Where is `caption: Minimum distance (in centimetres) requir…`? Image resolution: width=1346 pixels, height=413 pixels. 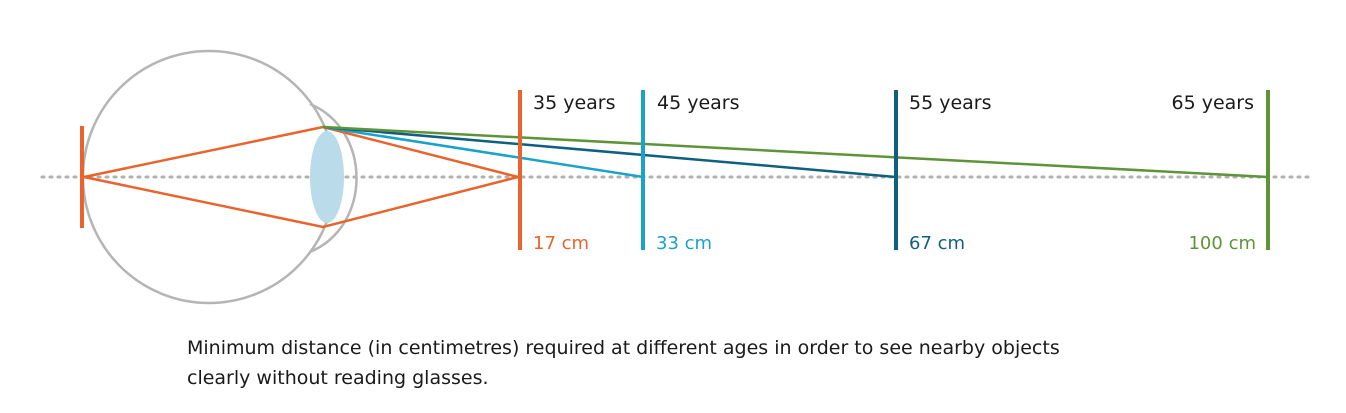 caption: Minimum distance (in centimetres) requir… is located at coordinates (737, 363).